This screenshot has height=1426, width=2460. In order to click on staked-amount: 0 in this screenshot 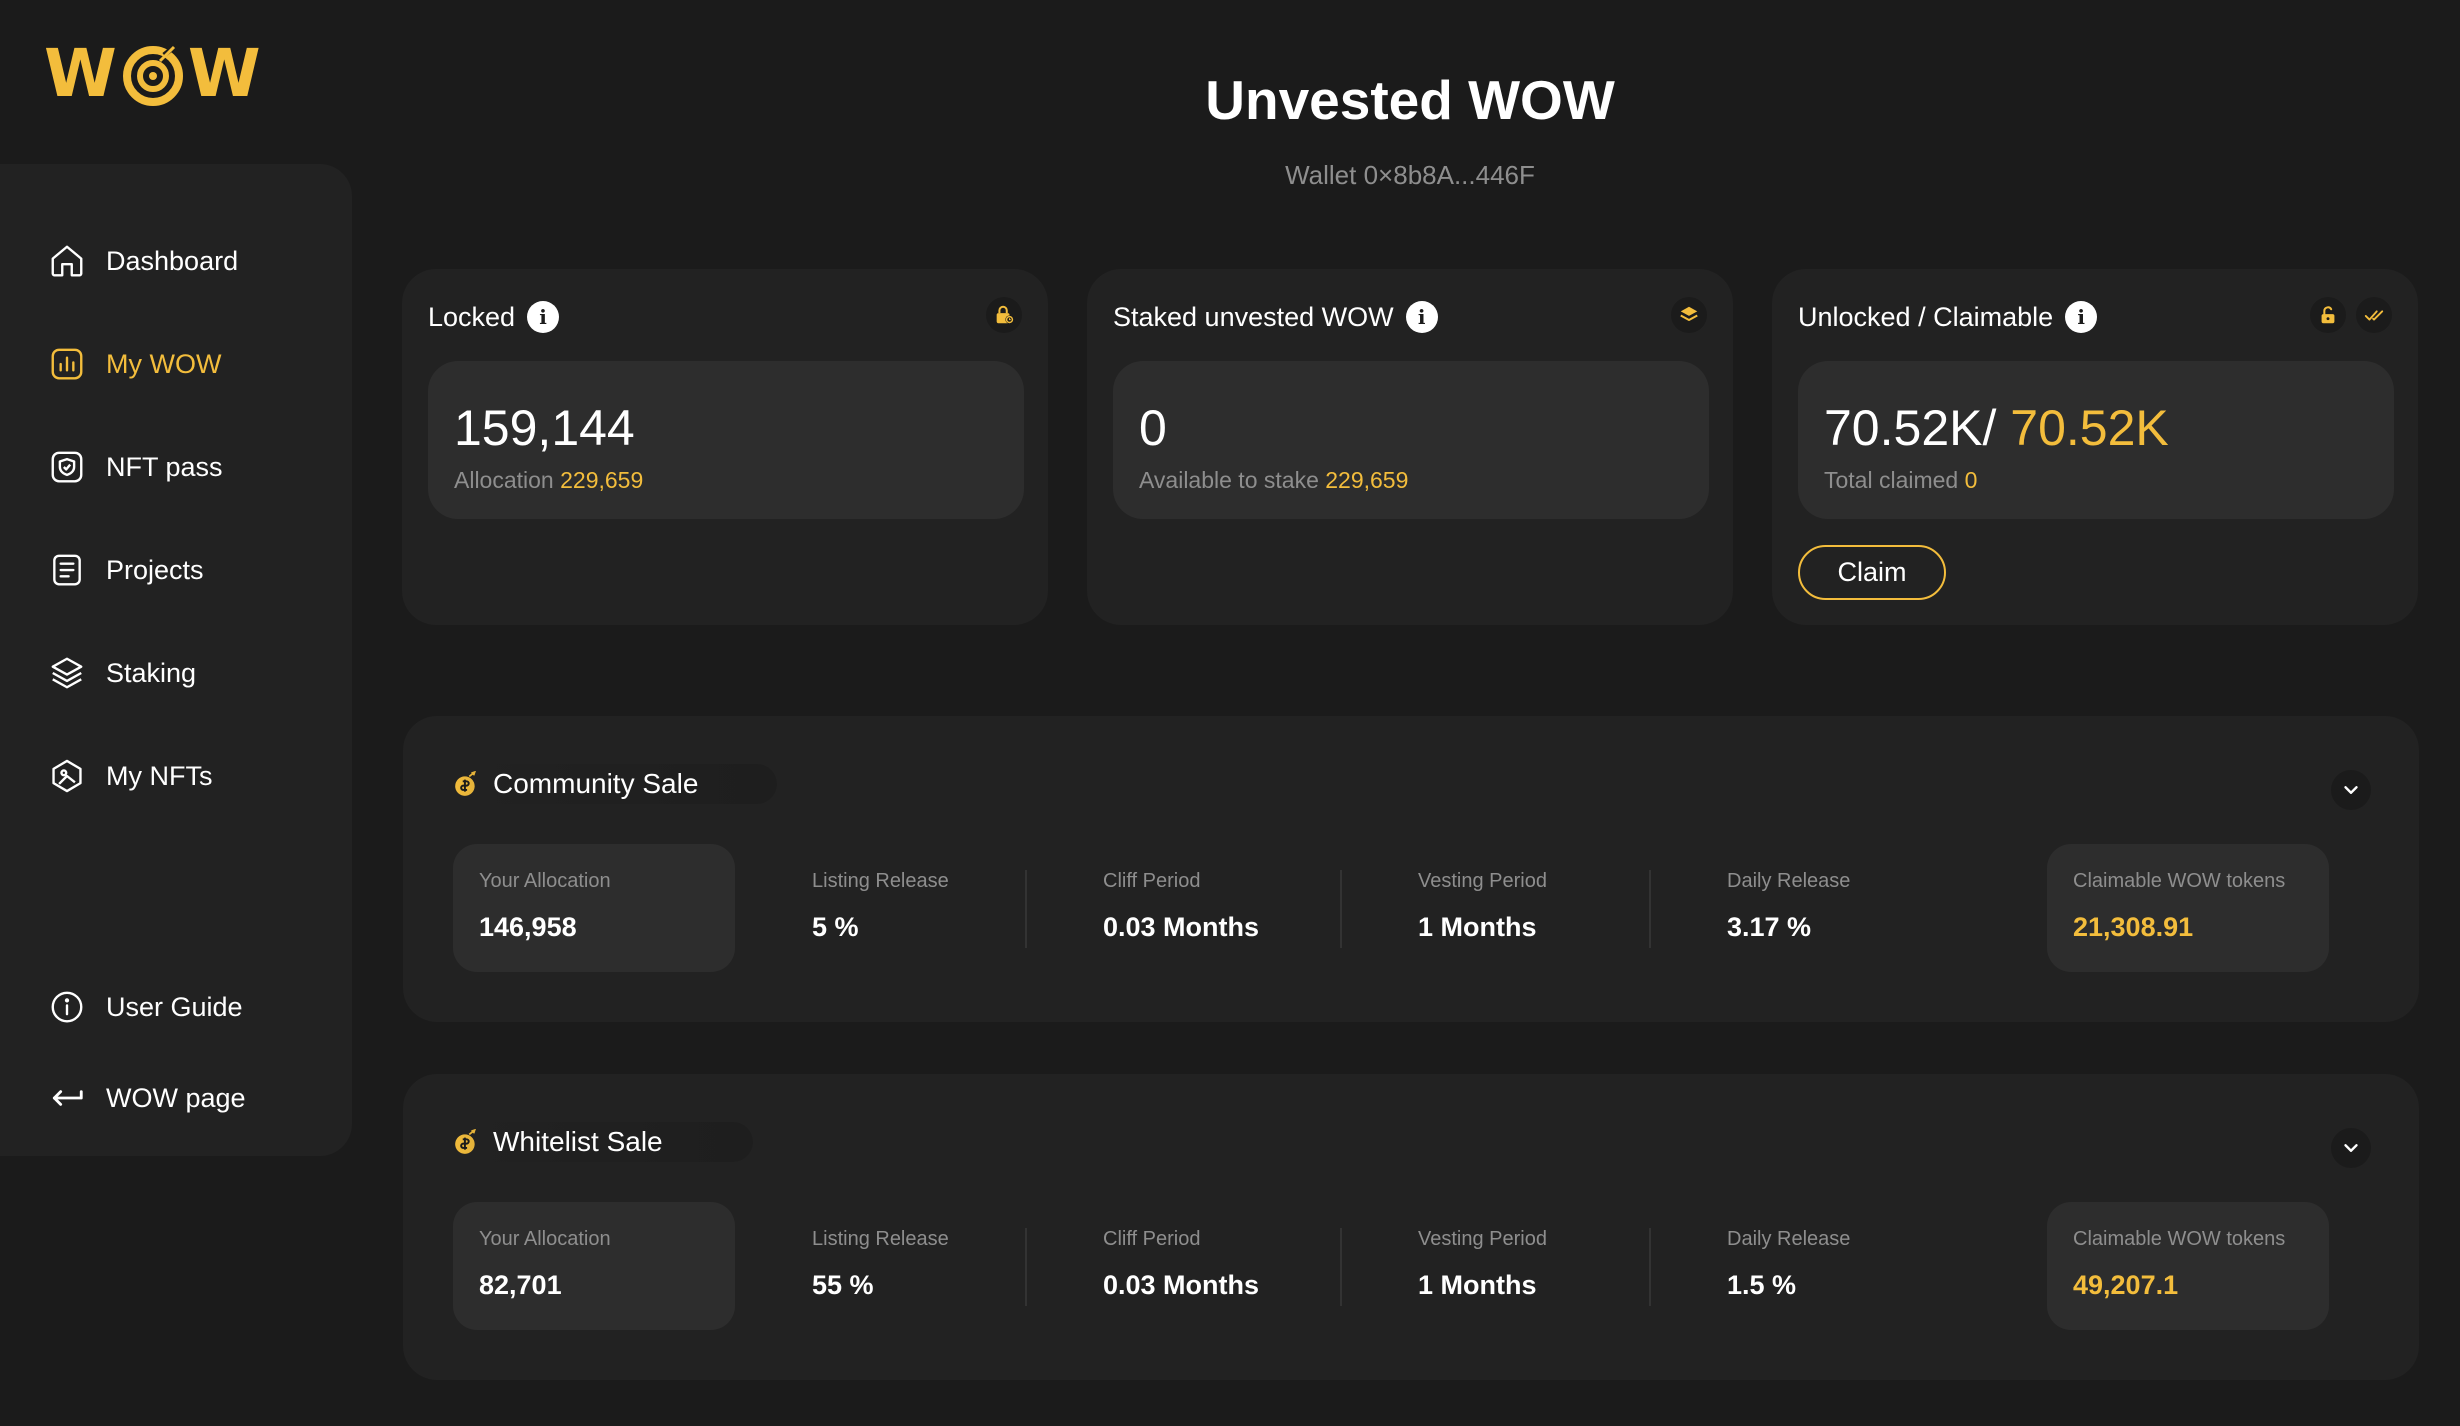, I will do `click(1153, 428)`.